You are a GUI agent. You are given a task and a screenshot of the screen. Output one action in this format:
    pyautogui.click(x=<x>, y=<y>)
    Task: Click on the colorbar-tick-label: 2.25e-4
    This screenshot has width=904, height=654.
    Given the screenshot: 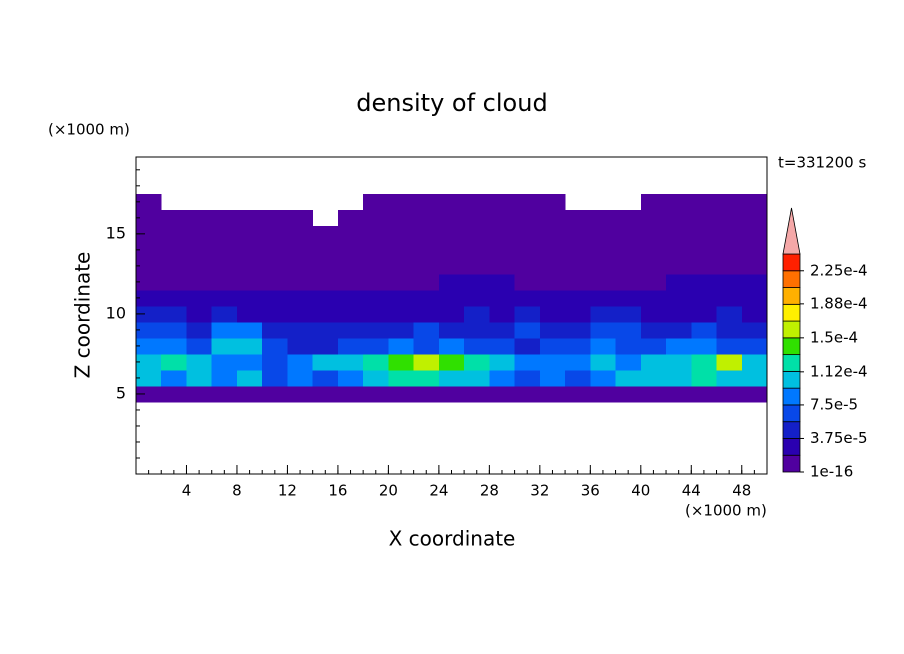 What is the action you would take?
    pyautogui.click(x=839, y=270)
    